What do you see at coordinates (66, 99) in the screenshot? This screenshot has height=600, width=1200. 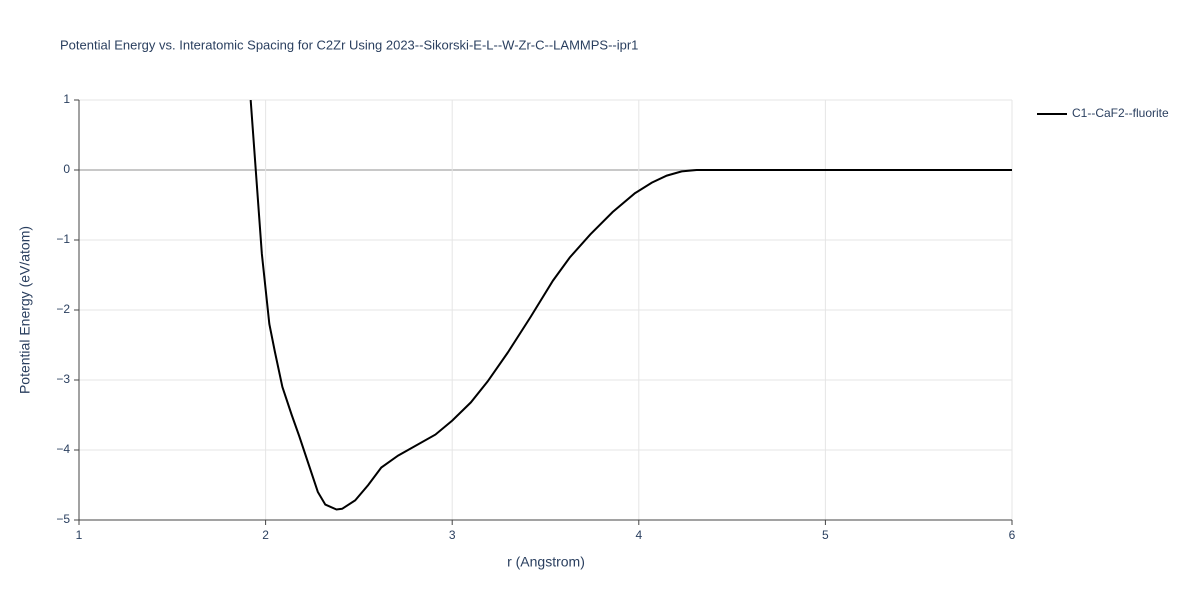 I see `y-tick-label: 1` at bounding box center [66, 99].